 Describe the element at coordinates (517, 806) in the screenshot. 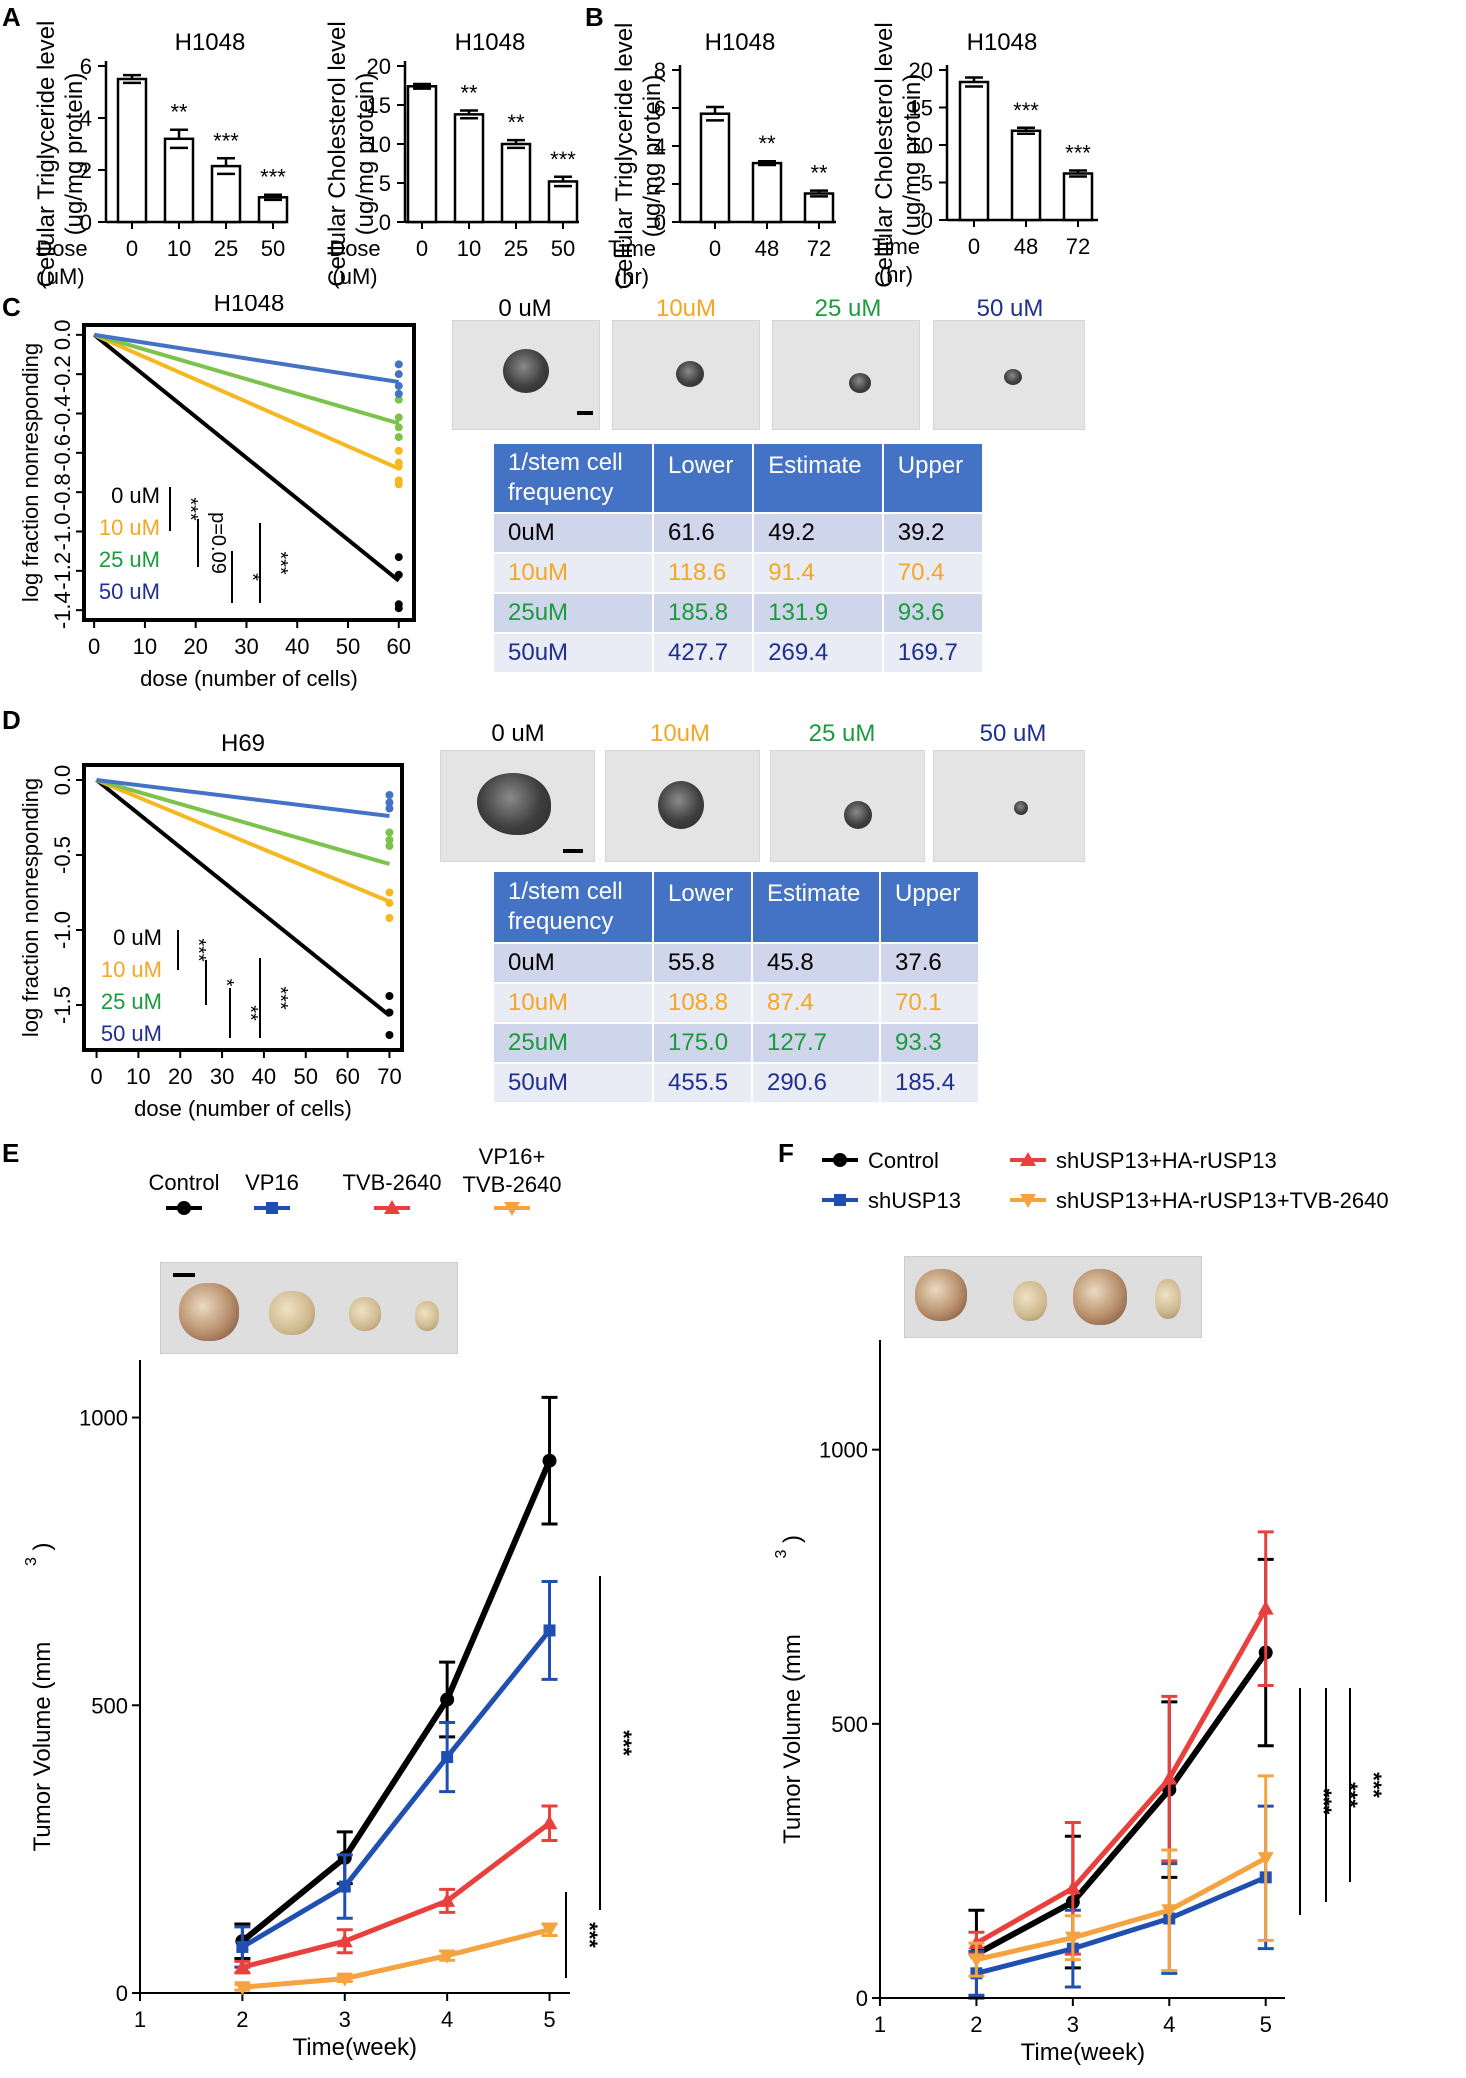

I see `micrograph-d-0um` at that location.